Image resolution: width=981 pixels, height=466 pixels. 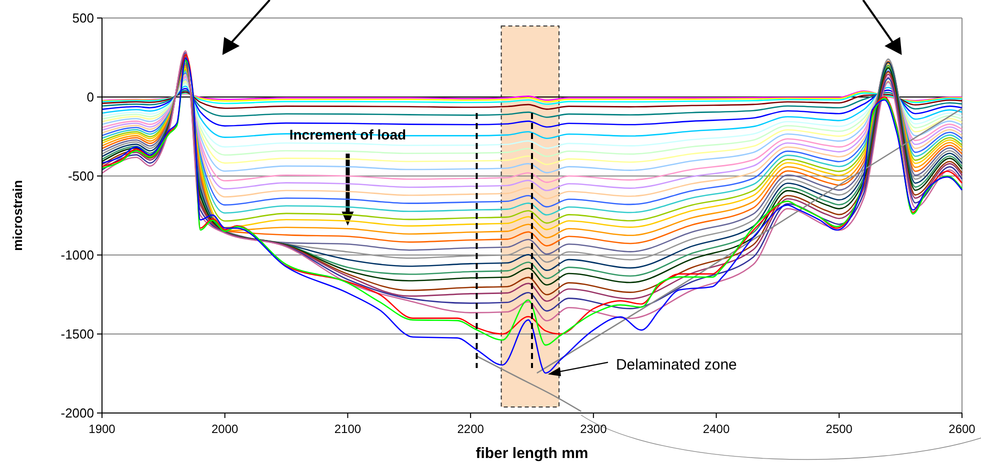 What do you see at coordinates (83, 18) in the screenshot?
I see `y-tick-label: 500` at bounding box center [83, 18].